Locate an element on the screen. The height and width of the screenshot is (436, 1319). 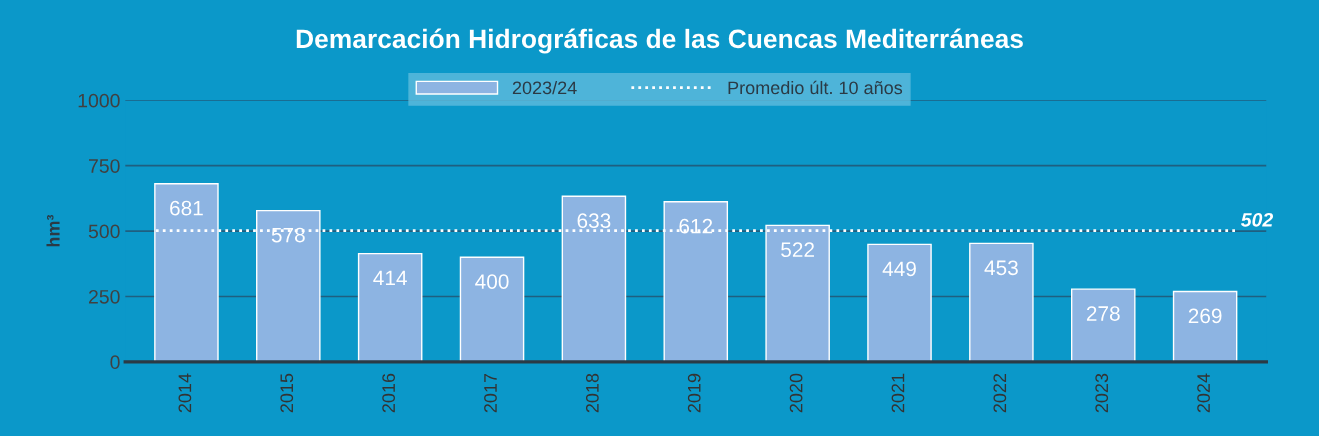
x-tick-label: 2023 is located at coordinates (1102, 393).